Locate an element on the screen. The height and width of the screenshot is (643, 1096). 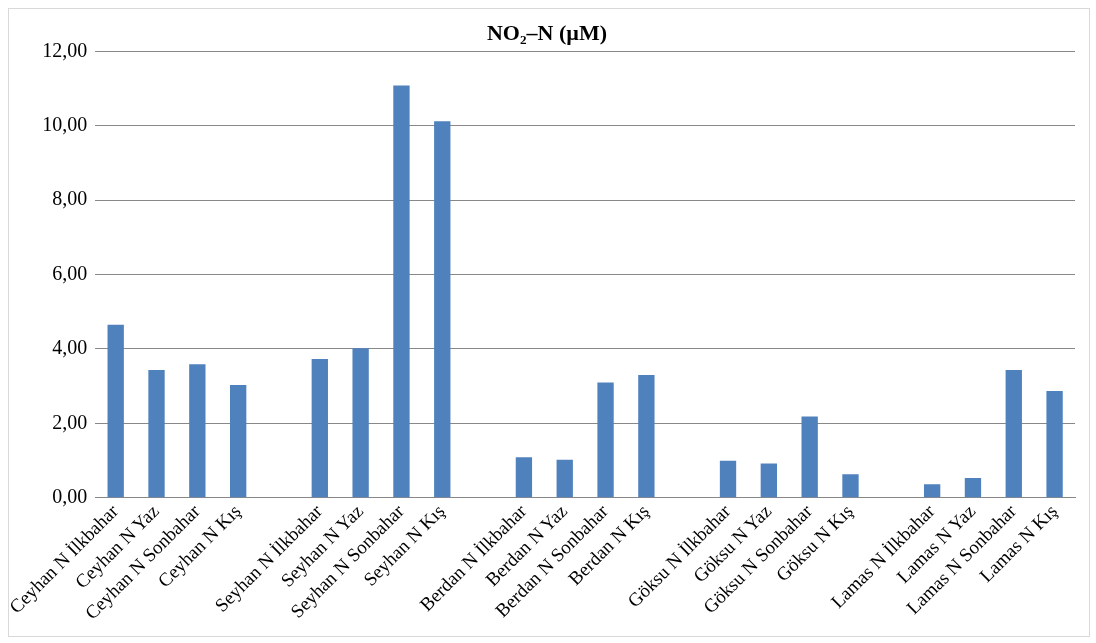
y-tick-label: 10,00 is located at coordinates (65, 124).